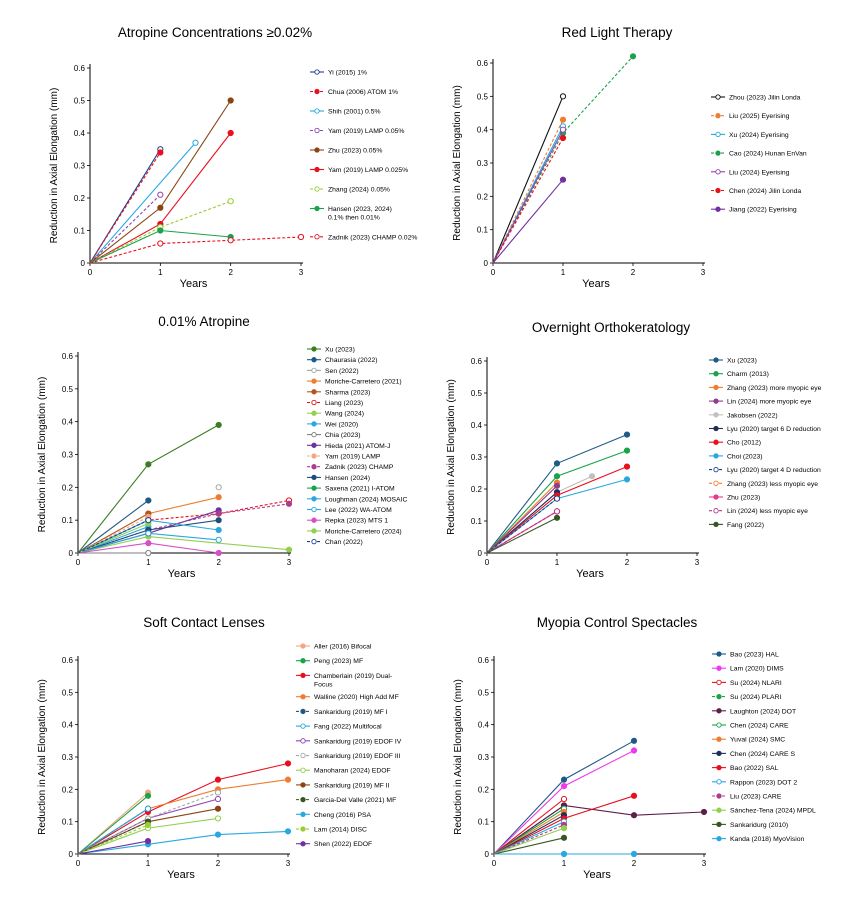  Describe the element at coordinates (745, 456) in the screenshot. I see `legend-label: Choi (2023)` at that location.